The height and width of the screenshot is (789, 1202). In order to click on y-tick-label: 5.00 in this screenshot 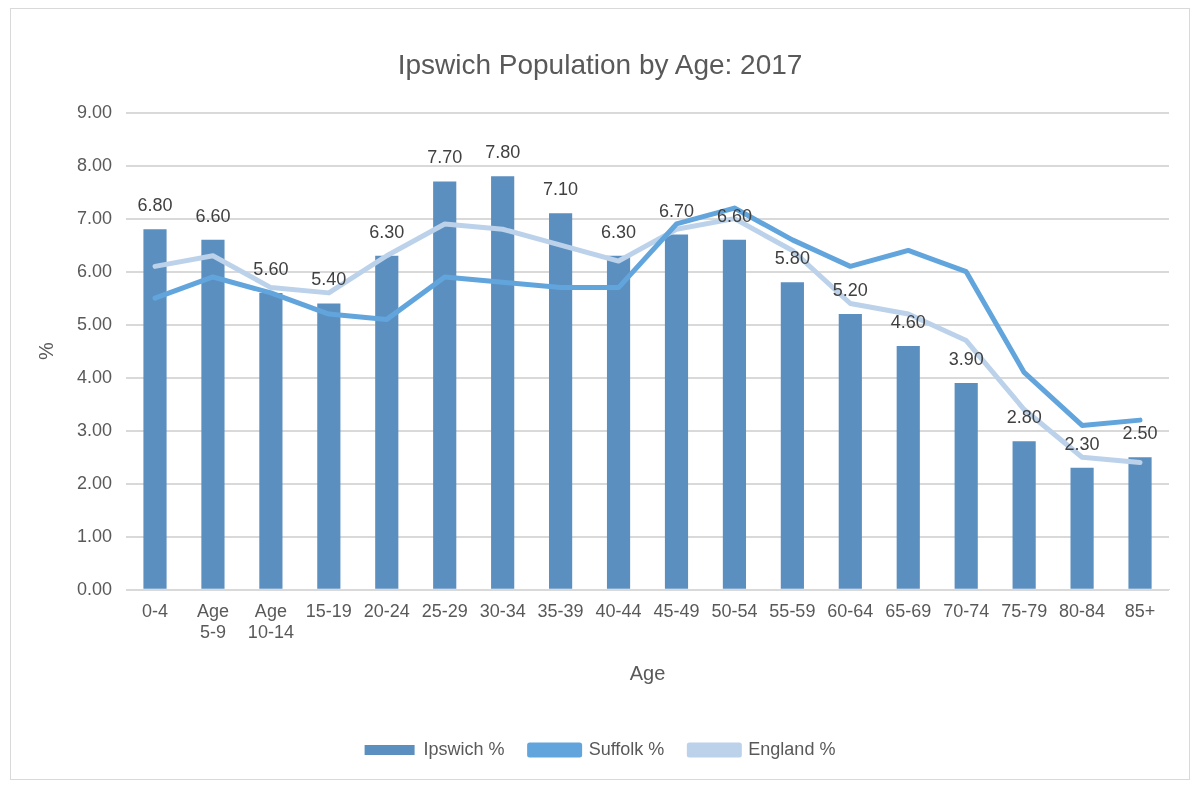, I will do `click(94, 323)`.